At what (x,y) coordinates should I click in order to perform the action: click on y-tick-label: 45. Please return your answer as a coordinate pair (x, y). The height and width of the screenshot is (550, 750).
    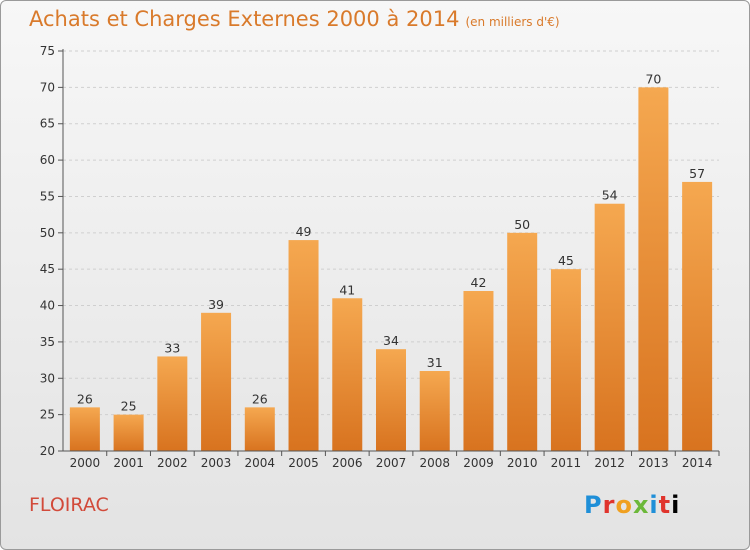
    Looking at the image, I should click on (47, 269).